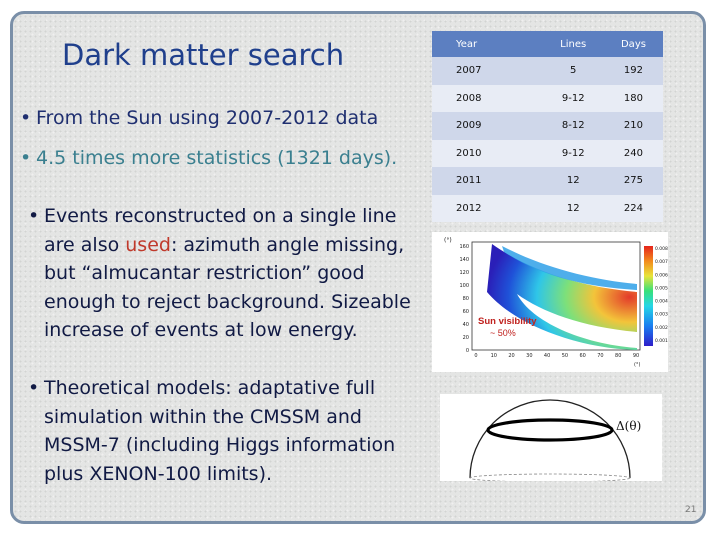 This screenshot has width=720, height=540. I want to click on x-tick-label: 80, so click(618, 356).